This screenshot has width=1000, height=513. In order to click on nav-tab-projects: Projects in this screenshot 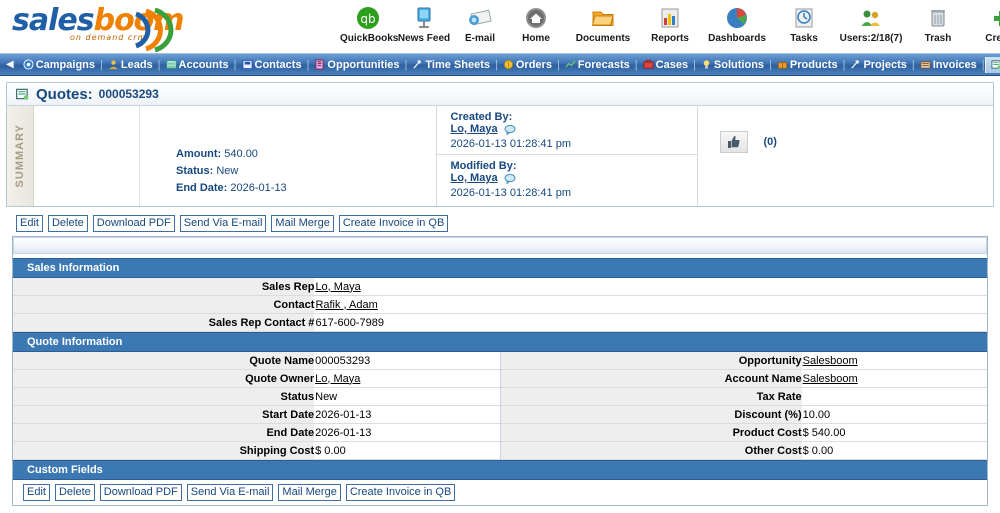, I will do `click(878, 65)`.